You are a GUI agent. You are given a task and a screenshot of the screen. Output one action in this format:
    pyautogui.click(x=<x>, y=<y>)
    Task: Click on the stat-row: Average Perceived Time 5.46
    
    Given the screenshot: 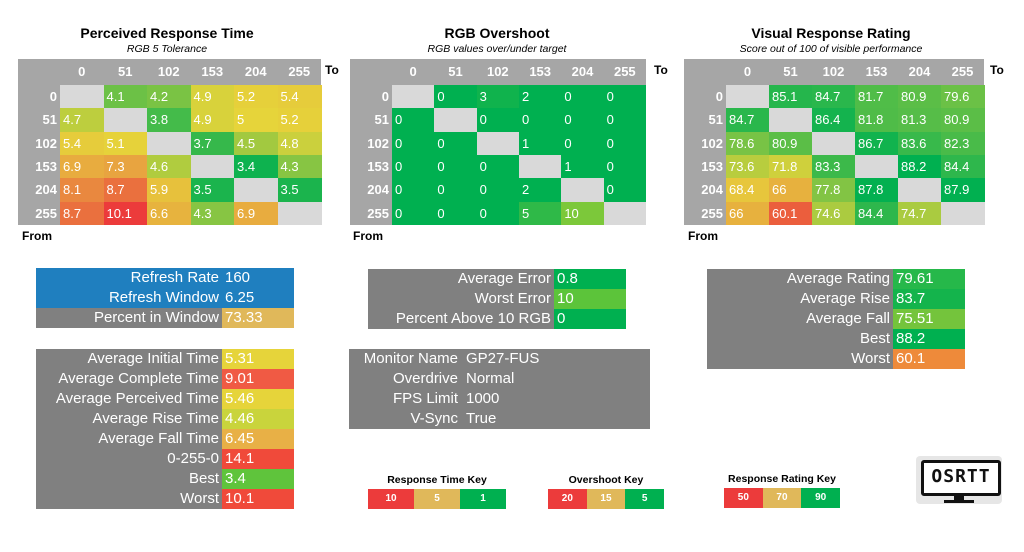 What is the action you would take?
    pyautogui.click(x=165, y=399)
    